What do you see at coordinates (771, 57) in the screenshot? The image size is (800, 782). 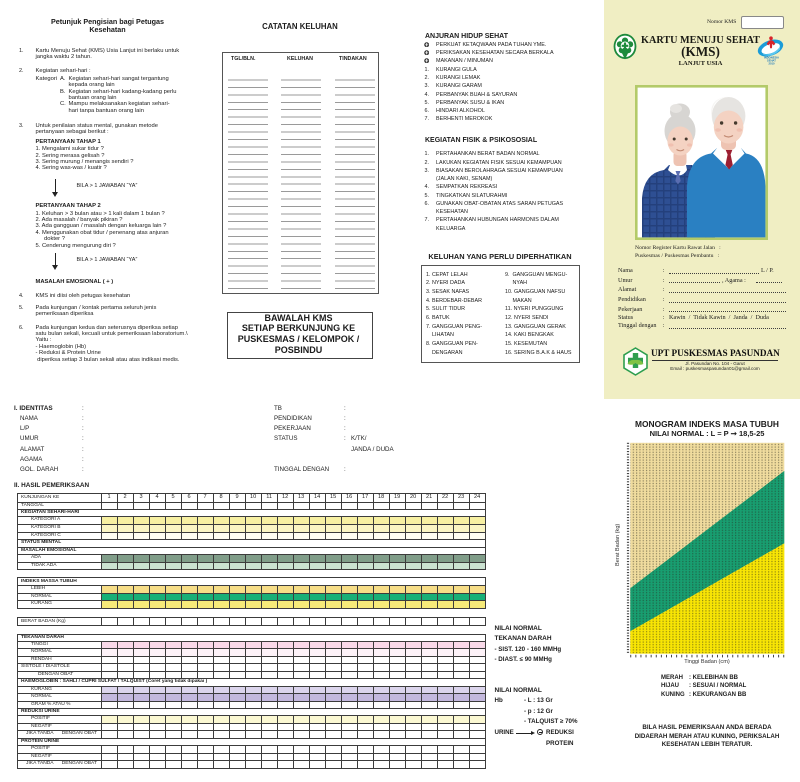 I see `svg-text: INDONESIA` at bounding box center [771, 57].